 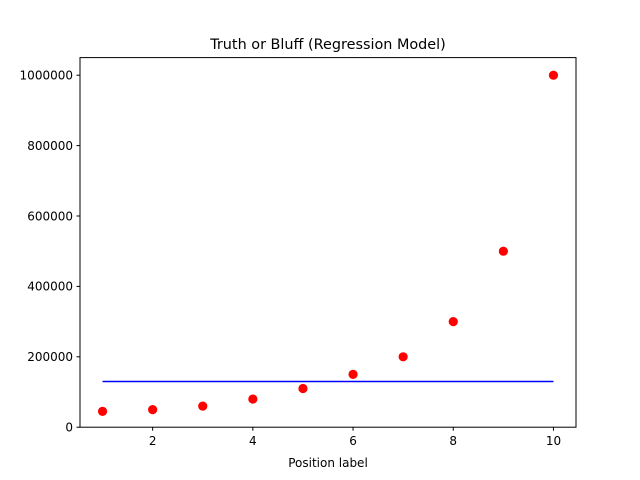 I want to click on chart-title: Truth or Bluff (Regression Model), so click(x=327, y=45).